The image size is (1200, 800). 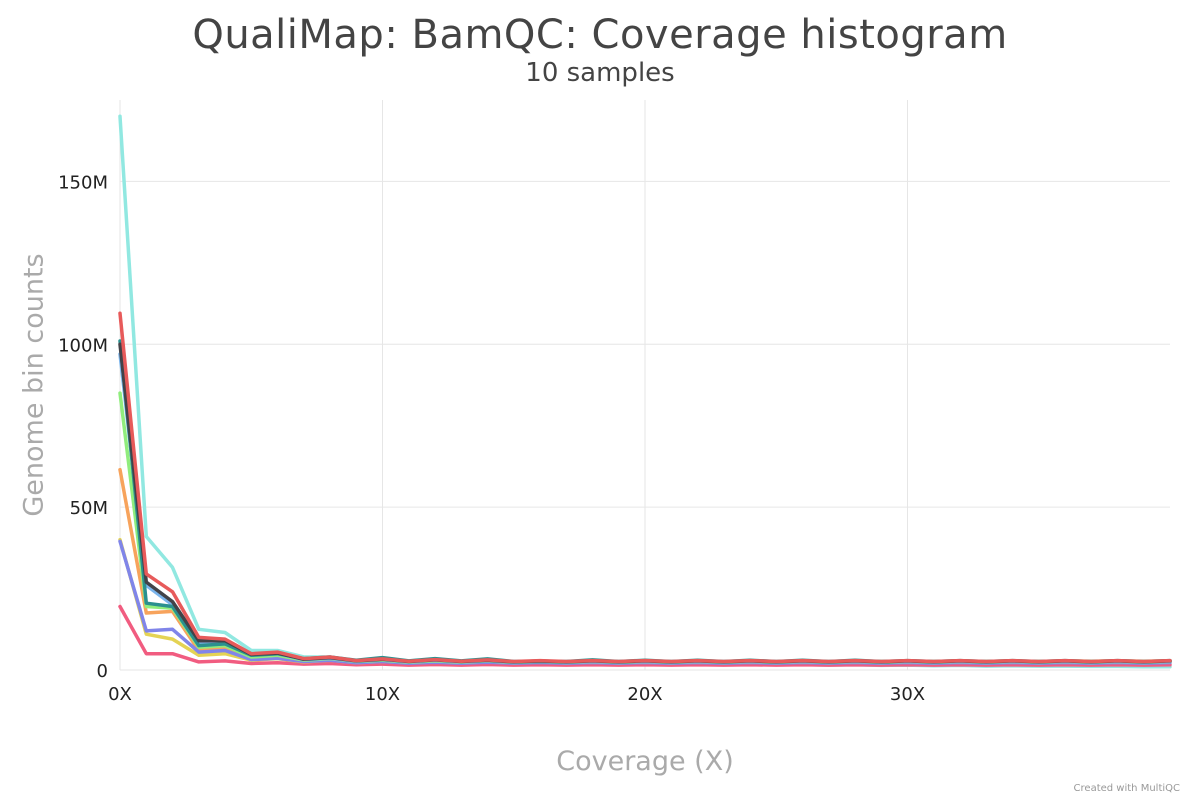 What do you see at coordinates (600, 35) in the screenshot?
I see `chart-title: QualiMap: BamQC: Coverage histogram` at bounding box center [600, 35].